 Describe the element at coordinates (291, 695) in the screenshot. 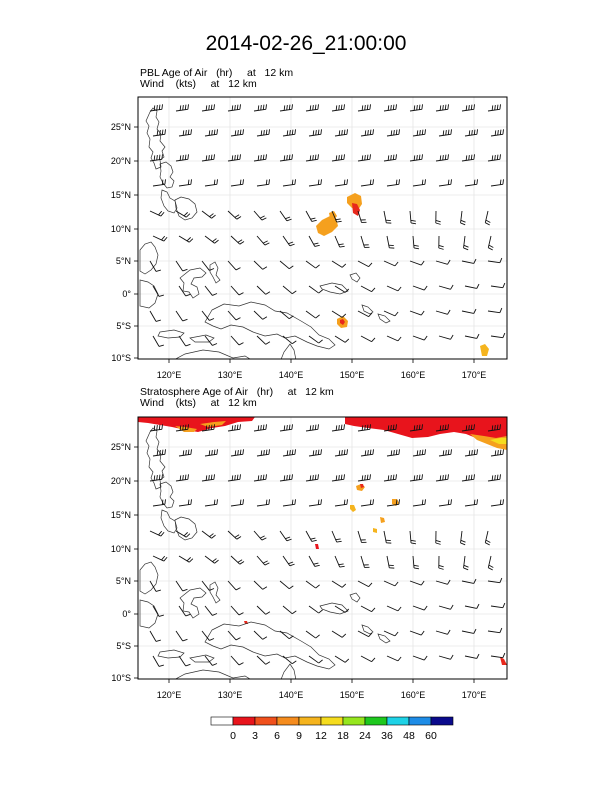

I see `p2-lon-tick: 140°E` at that location.